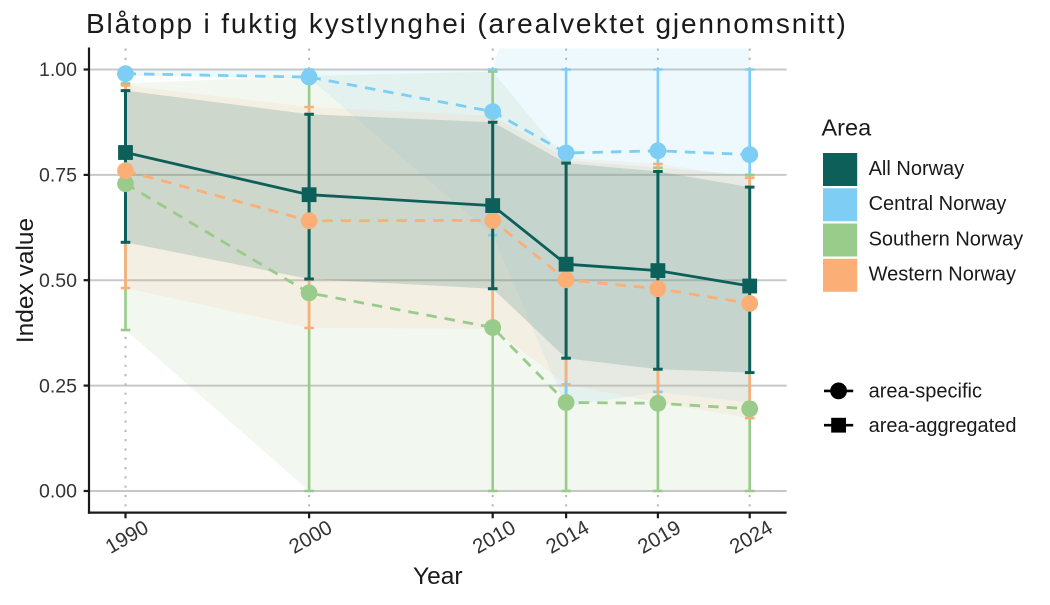 Image resolution: width=1050 pixels, height=605 pixels. What do you see at coordinates (58, 386) in the screenshot?
I see `svg-text: 0.25` at bounding box center [58, 386].